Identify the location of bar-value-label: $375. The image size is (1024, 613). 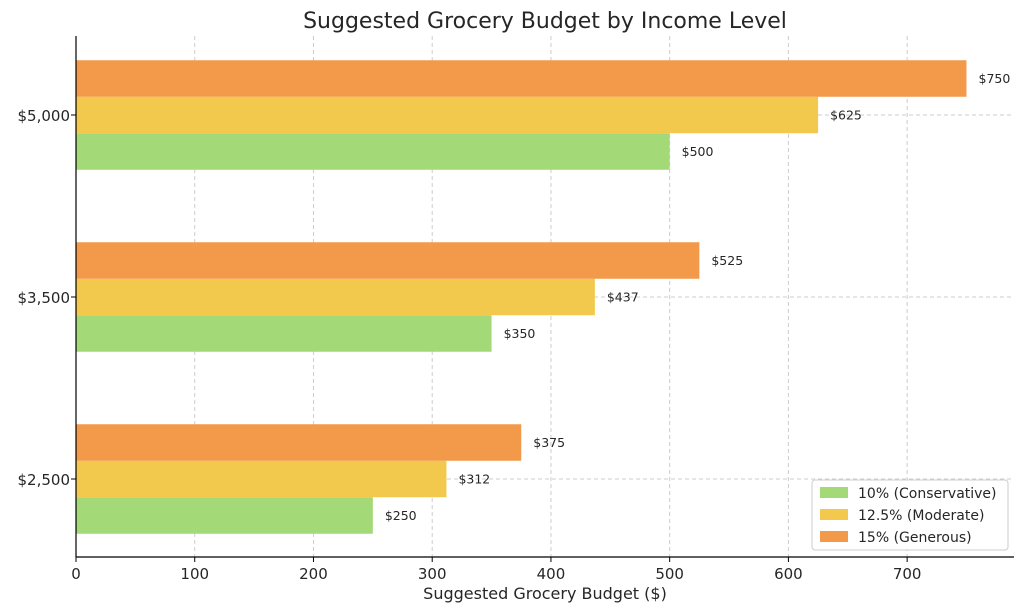
(549, 442).